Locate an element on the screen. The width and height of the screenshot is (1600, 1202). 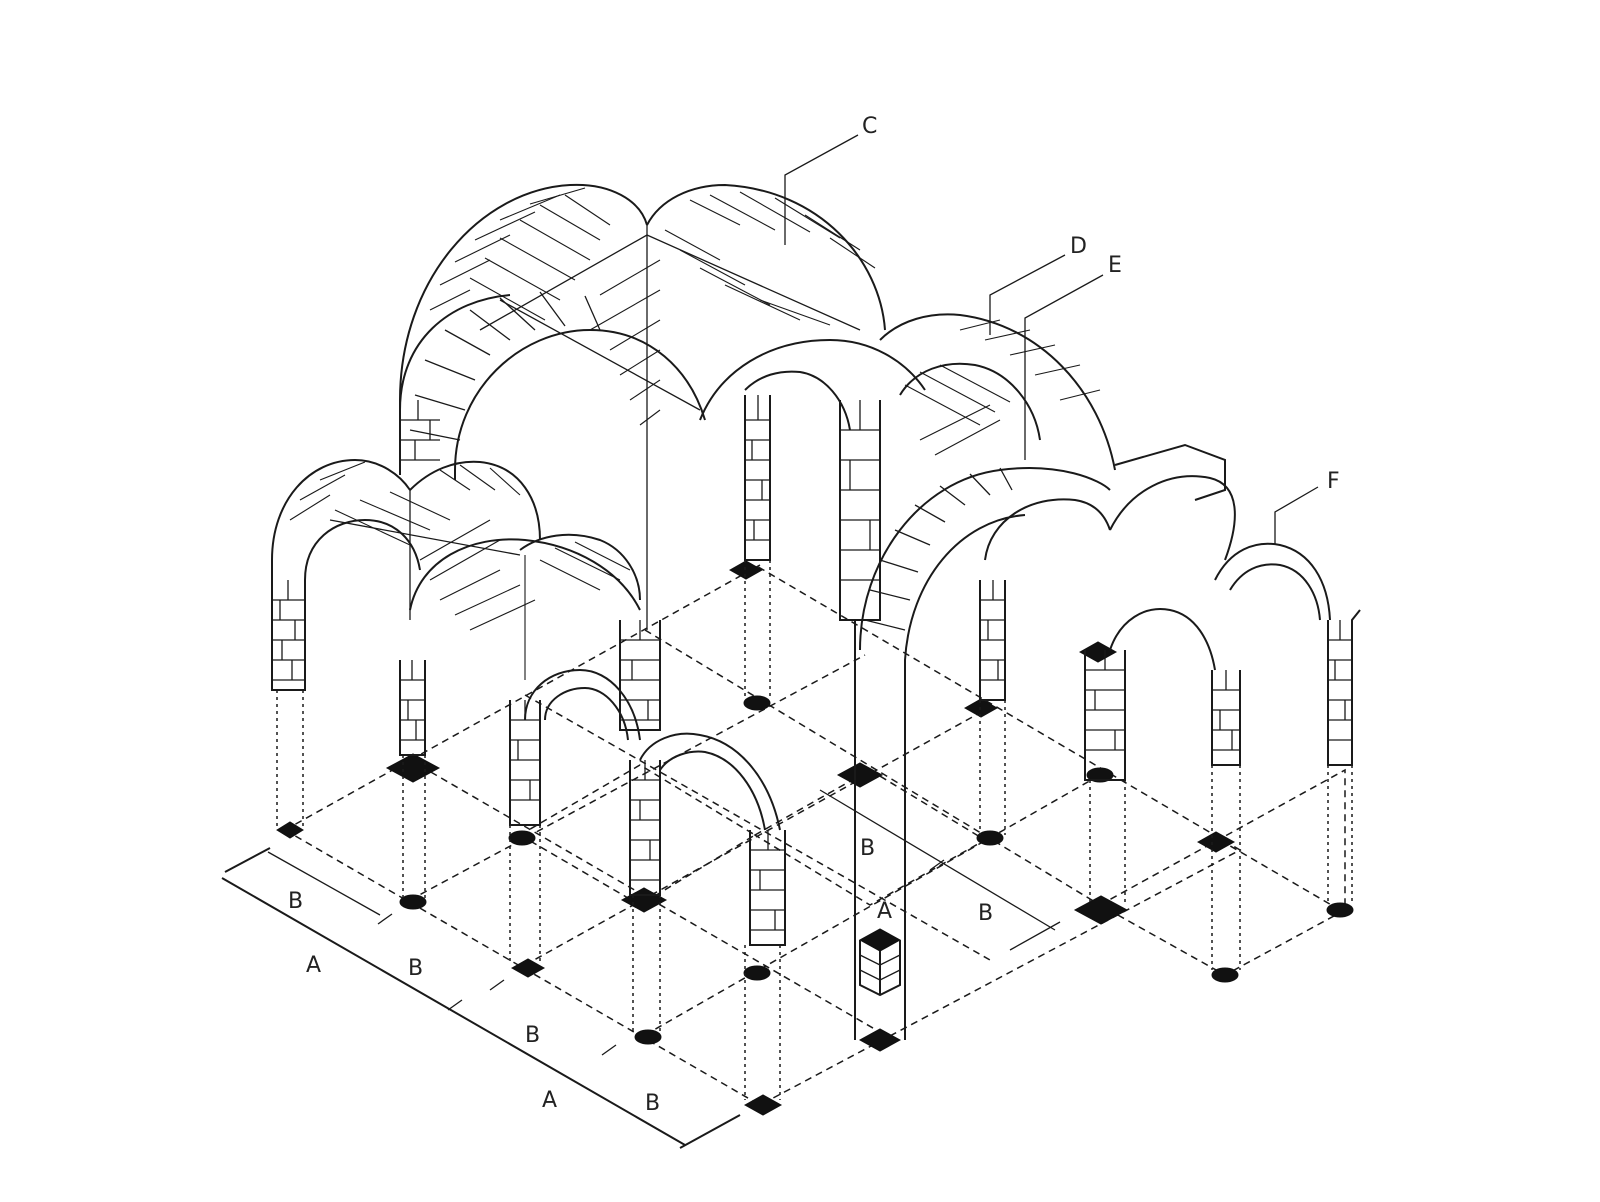
leader-c is located at coordinates (821, 189).